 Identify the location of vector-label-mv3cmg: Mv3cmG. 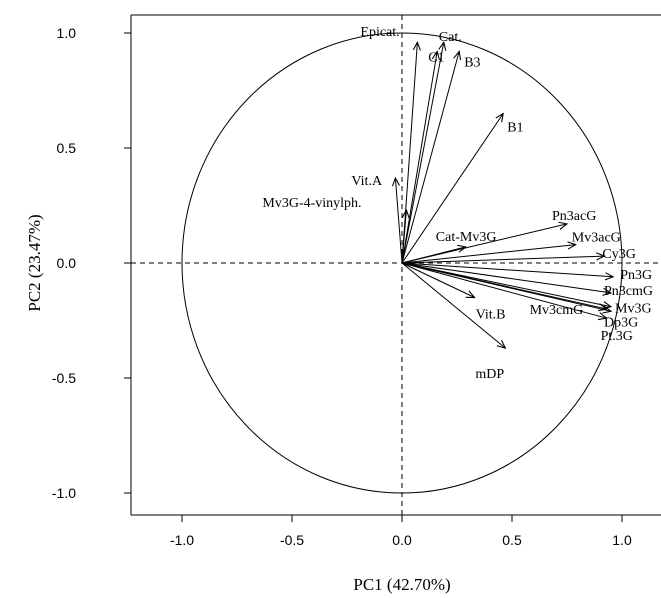
(557, 310).